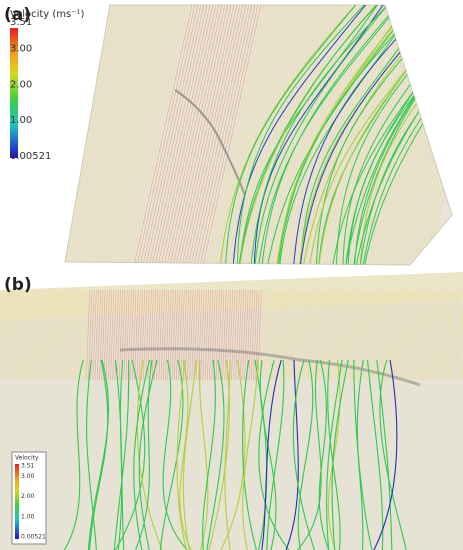 The image size is (463, 550). I want to click on tick-label: 2.00, so click(28, 496).